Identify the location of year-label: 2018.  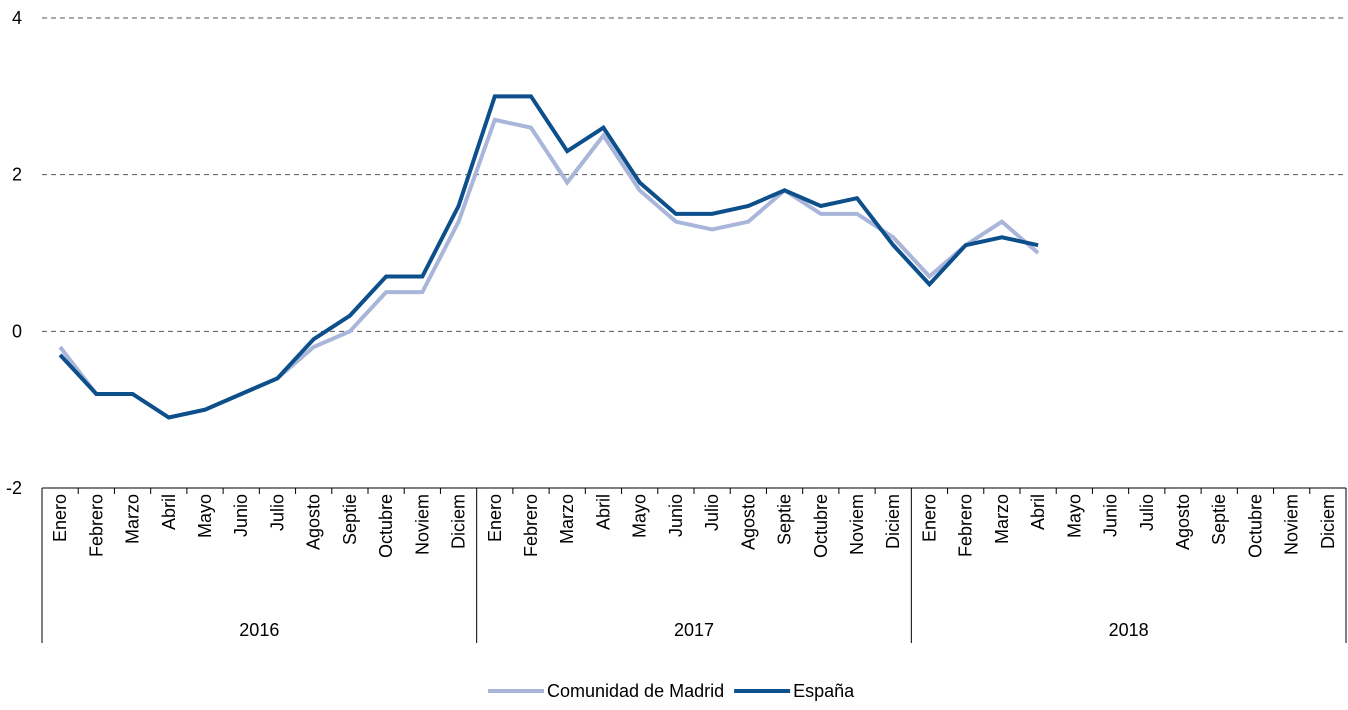
(1129, 630).